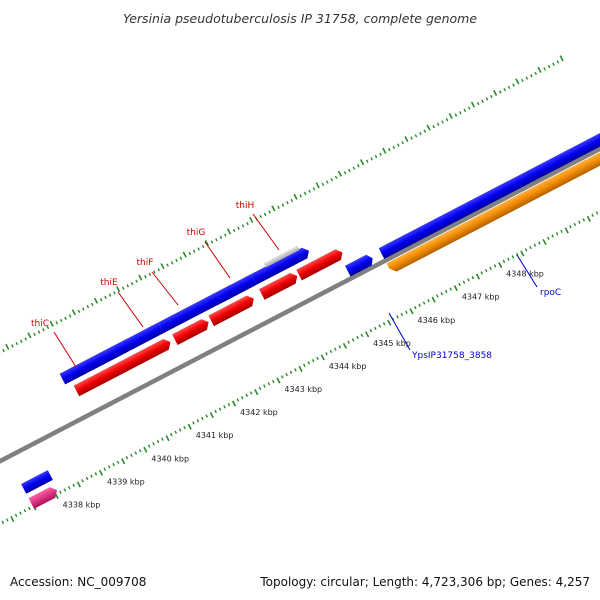 This screenshot has width=600, height=600. What do you see at coordinates (266, 232) in the screenshot?
I see `leader-line-thih` at bounding box center [266, 232].